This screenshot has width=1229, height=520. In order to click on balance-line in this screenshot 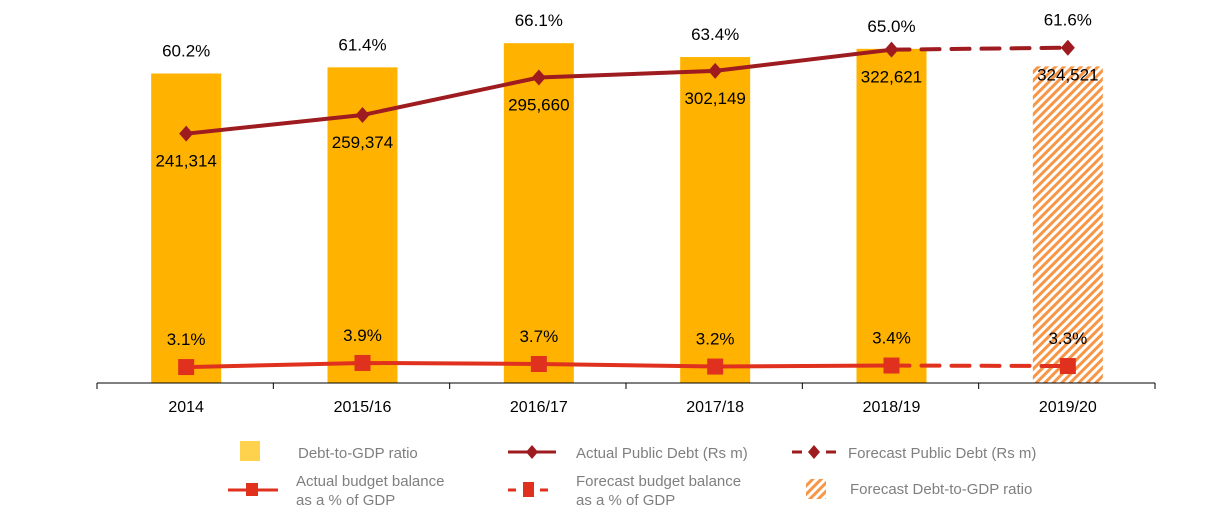, I will do `click(979, 366)`.